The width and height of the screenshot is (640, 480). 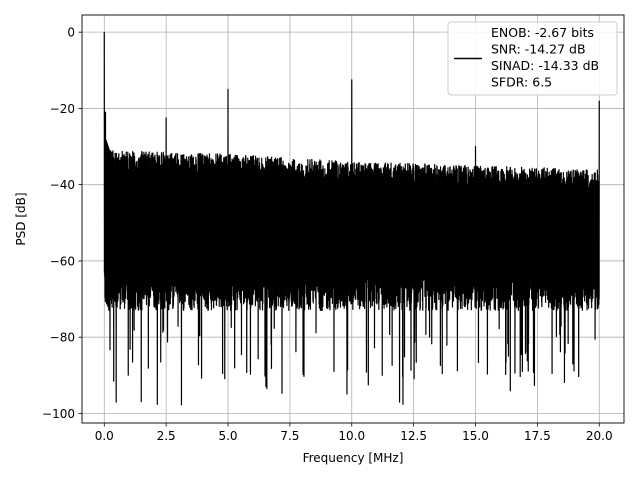 I want to click on x-tick-label: 15.0, so click(x=475, y=436).